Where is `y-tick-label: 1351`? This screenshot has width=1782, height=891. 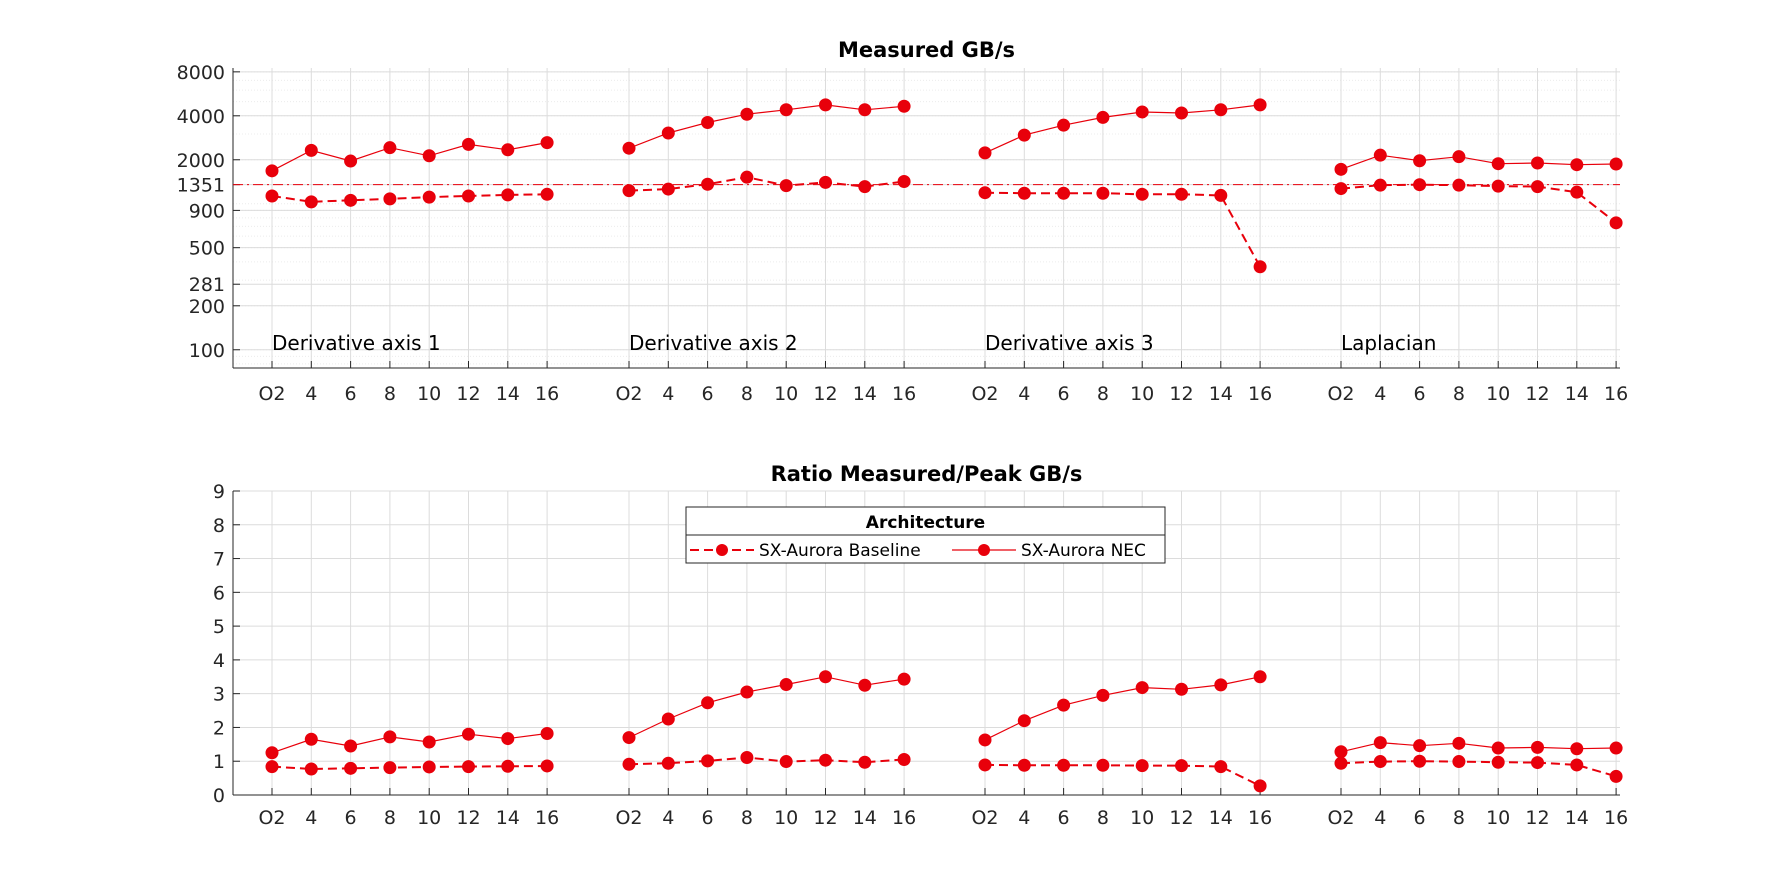
y-tick-label: 1351 is located at coordinates (201, 186).